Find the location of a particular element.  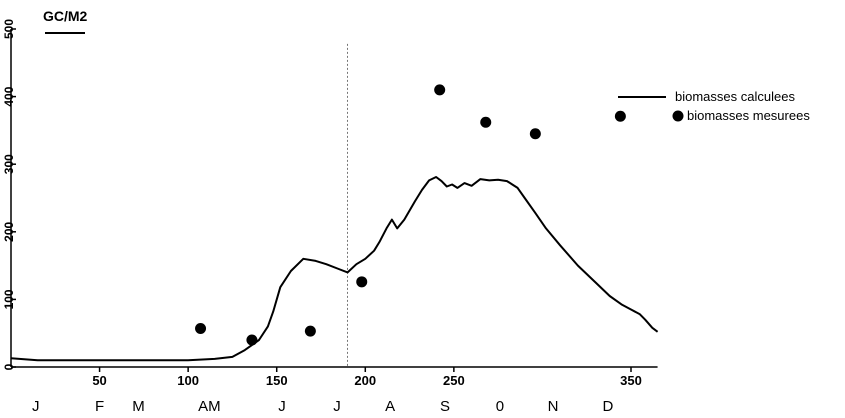

month-label: N is located at coordinates (553, 406).